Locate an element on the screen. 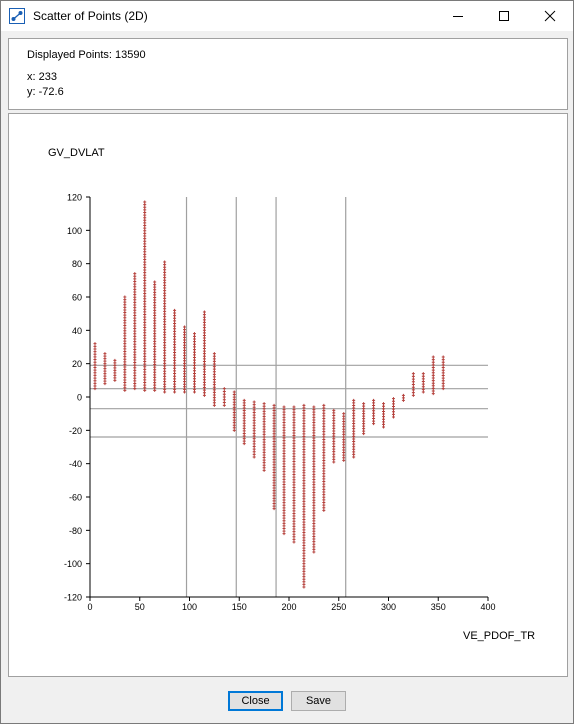  close-window-button is located at coordinates (550, 16).